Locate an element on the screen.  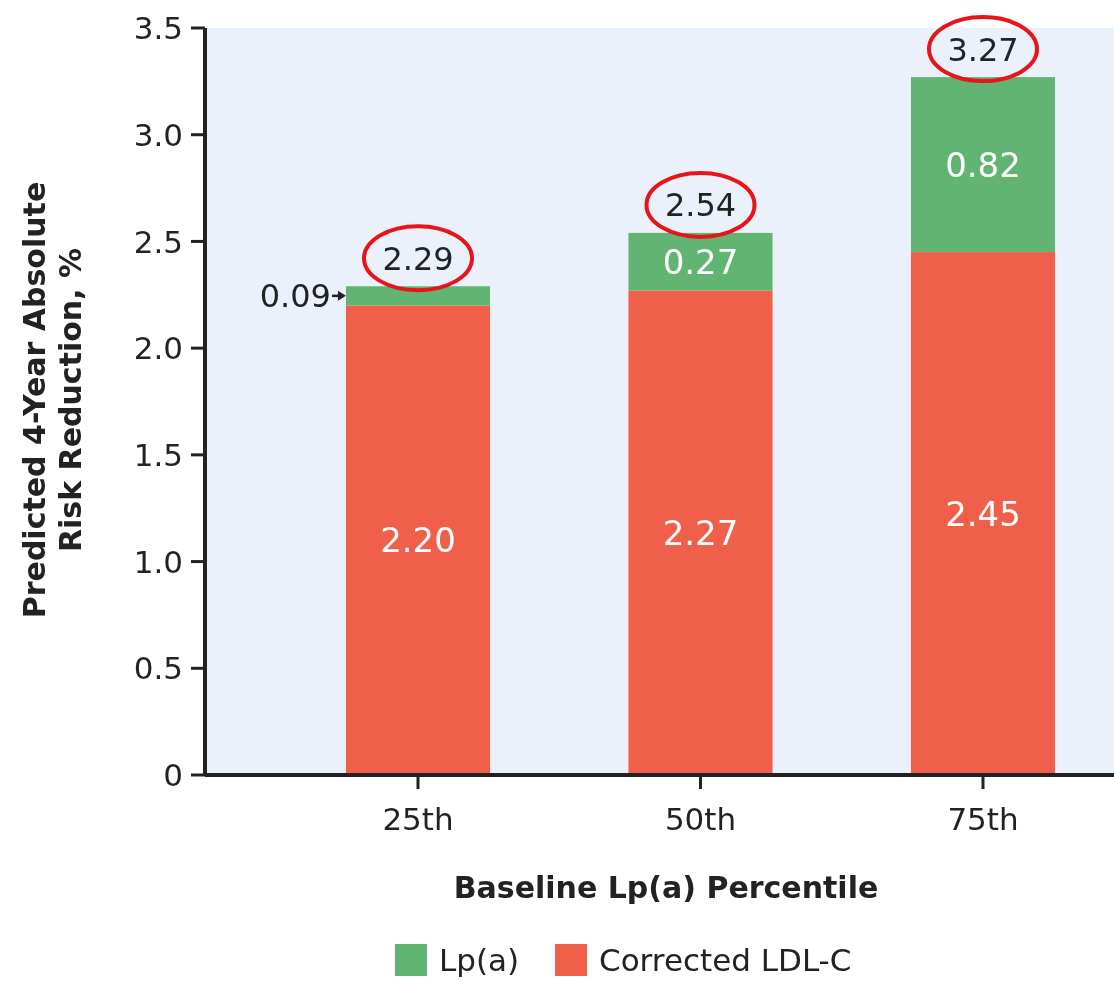
data-label: 0.27 is located at coordinates (700, 261).